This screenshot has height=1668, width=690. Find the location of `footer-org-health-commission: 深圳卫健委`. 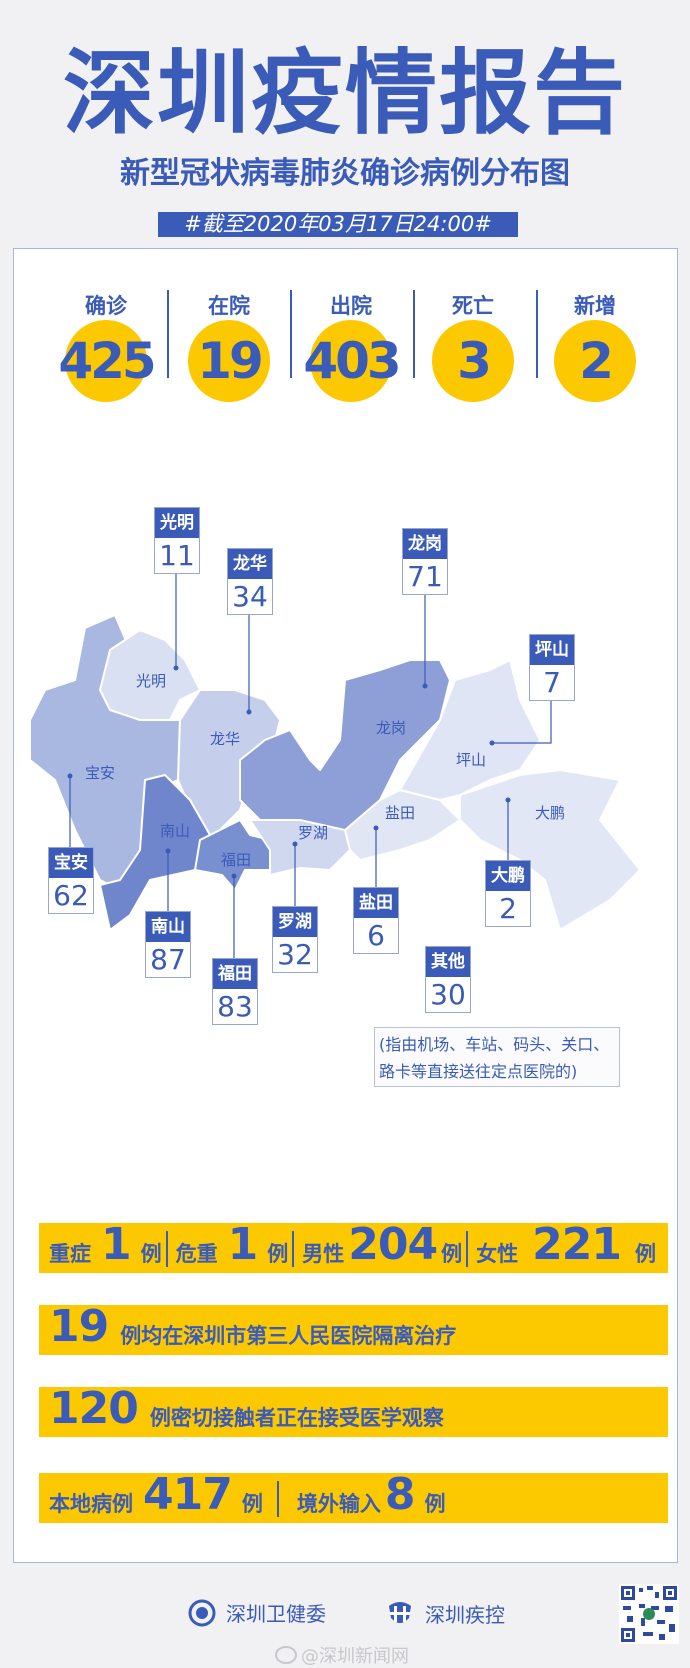

footer-org-health-commission: 深圳卫健委 is located at coordinates (257, 1612).